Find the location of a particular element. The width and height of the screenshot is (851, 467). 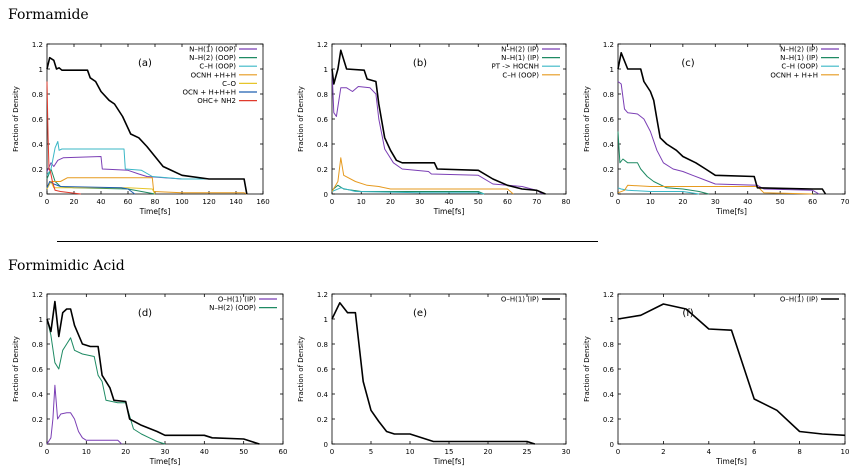

panel-label: (b) is located at coordinates (420, 63).